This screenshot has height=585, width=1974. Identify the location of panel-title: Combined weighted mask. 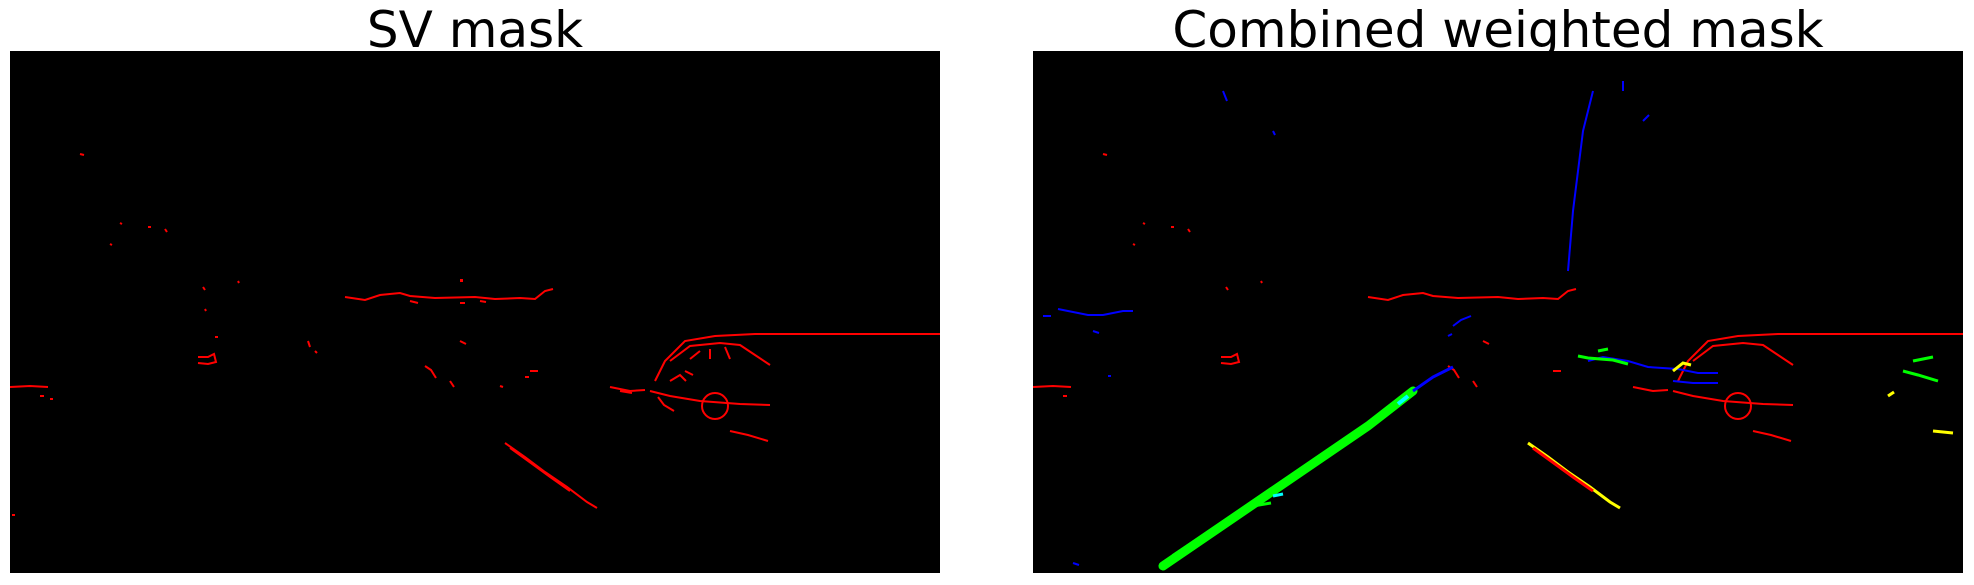
(1498, 30).